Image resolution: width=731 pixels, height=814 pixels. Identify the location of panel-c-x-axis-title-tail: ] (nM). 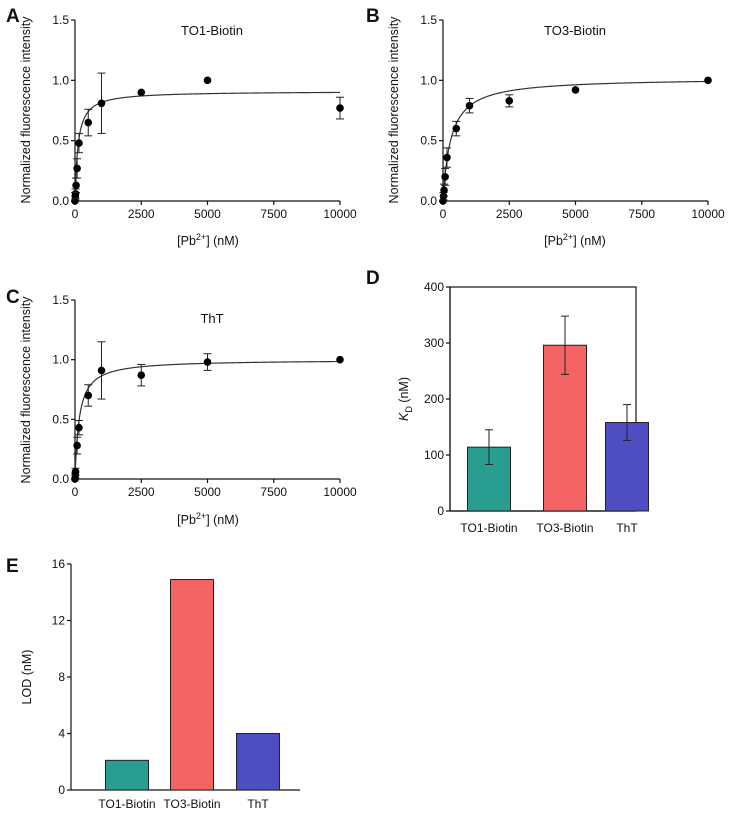
(222, 520).